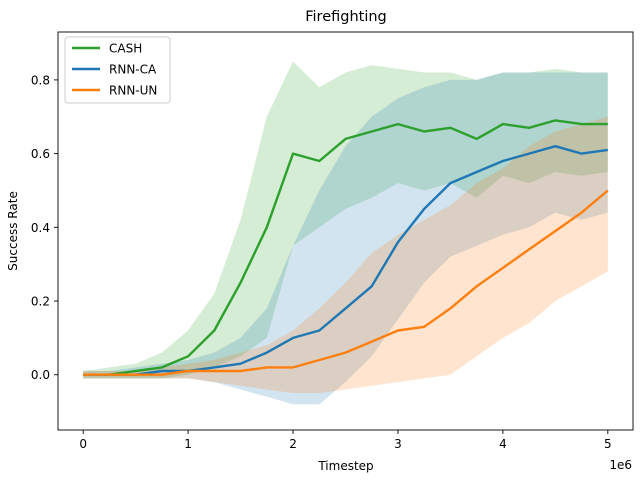  I want to click on x-tick-label: 5, so click(608, 444).